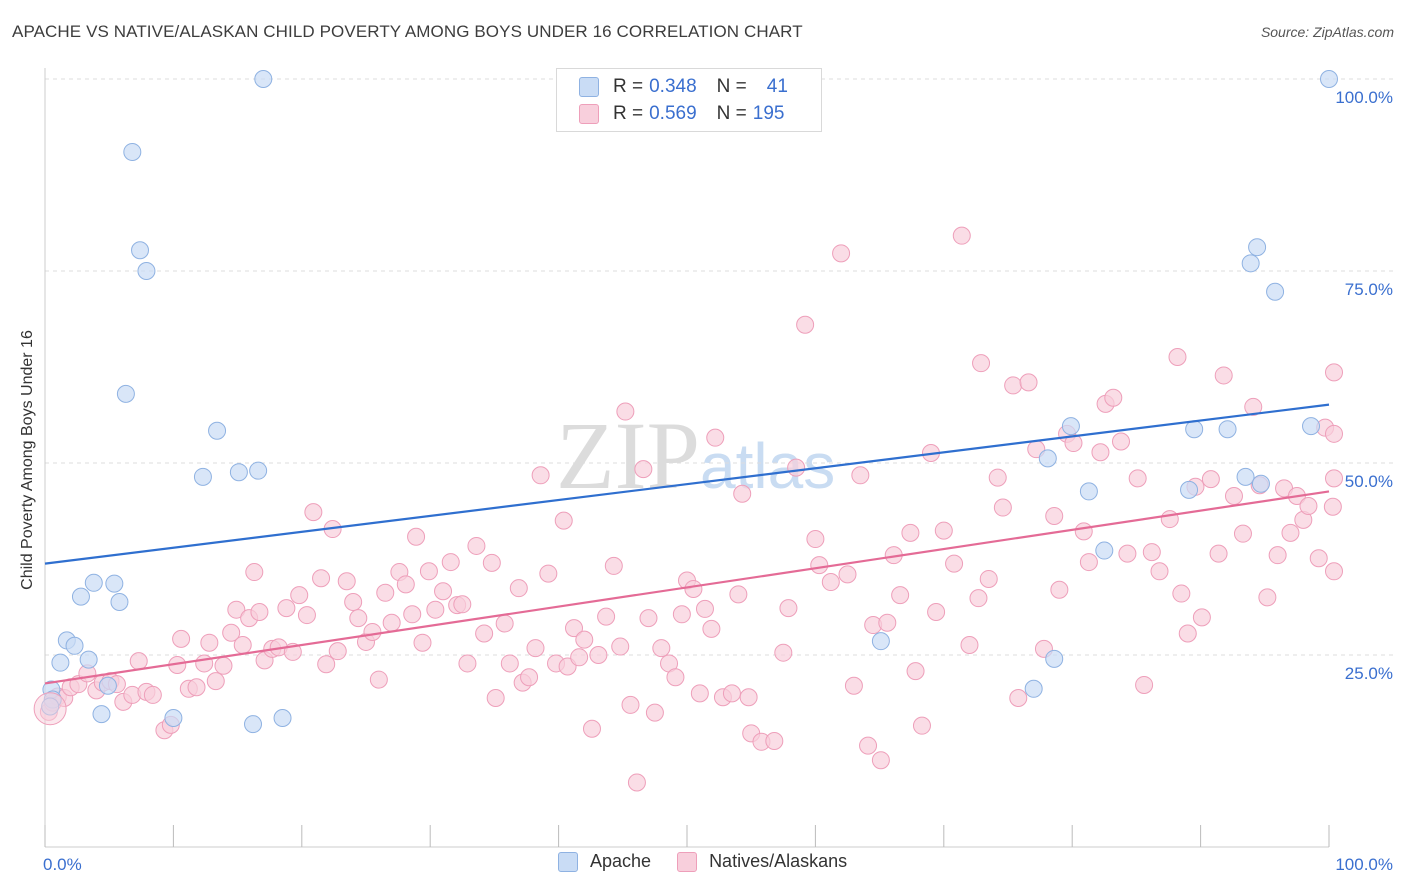 This screenshot has width=1406, height=892. I want to click on series-legend: Apache Natives/Alaskans, so click(715, 861).